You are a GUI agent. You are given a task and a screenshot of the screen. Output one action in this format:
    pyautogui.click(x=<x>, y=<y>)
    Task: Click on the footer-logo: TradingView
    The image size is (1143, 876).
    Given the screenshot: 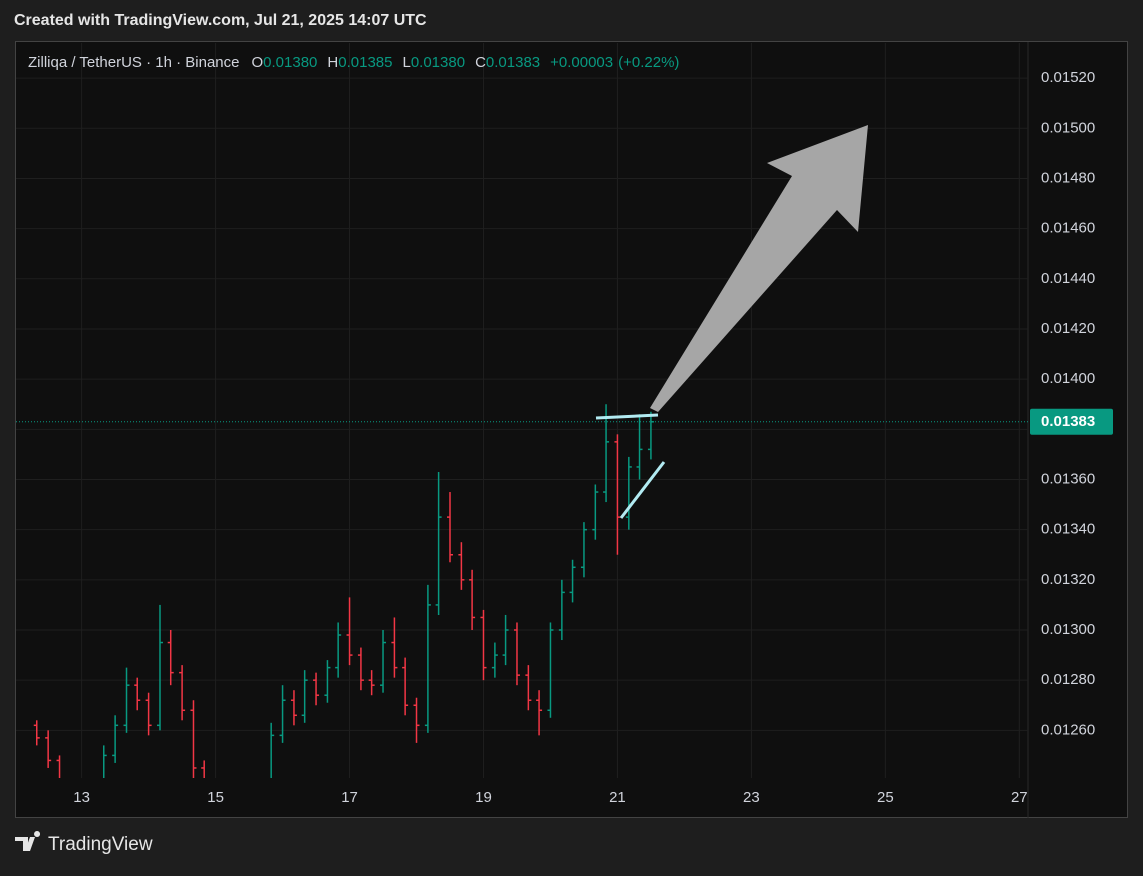 What is the action you would take?
    pyautogui.click(x=84, y=843)
    